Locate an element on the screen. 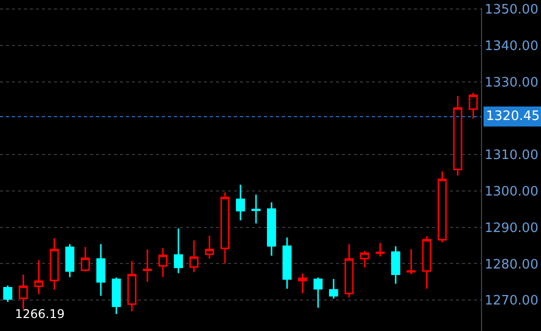 The image size is (541, 331). annotation: 1266.19 is located at coordinates (40, 314).